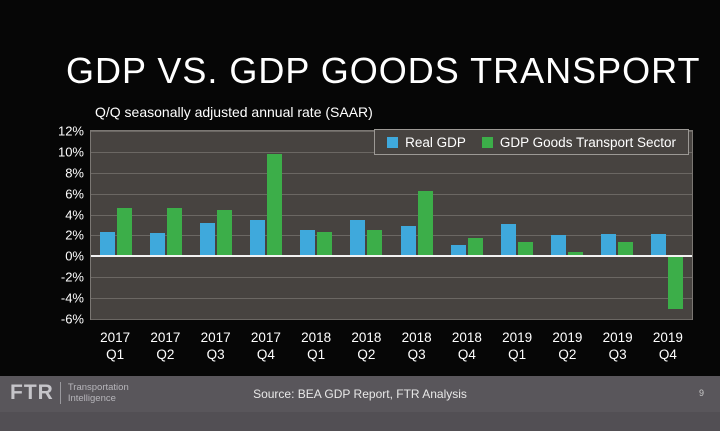  What do you see at coordinates (416, 346) in the screenshot?
I see `x-tick-label-2018-q3: 2018 Q3` at bounding box center [416, 346].